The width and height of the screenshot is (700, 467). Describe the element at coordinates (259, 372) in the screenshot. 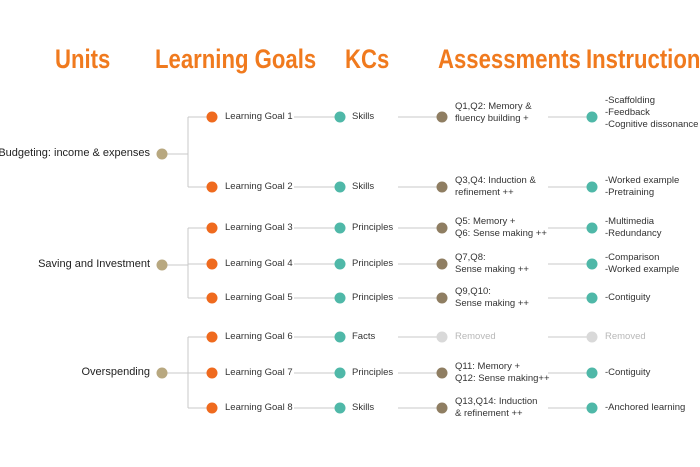

I see `learning-goal-label: Learning Goal 7` at that location.